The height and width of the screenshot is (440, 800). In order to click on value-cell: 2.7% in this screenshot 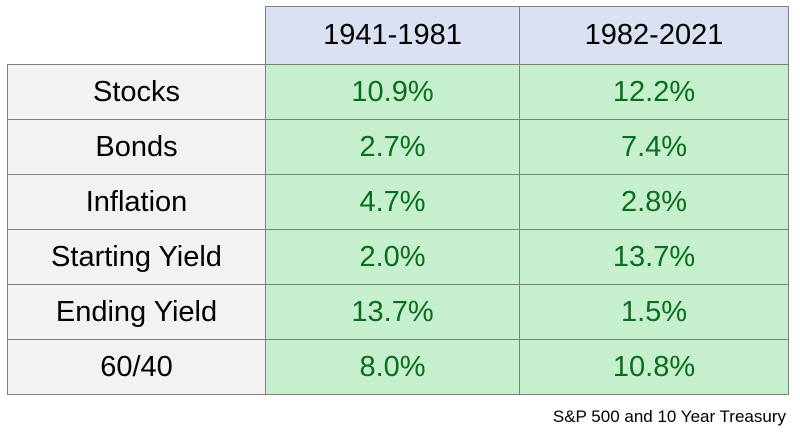, I will do `click(392, 147)`.